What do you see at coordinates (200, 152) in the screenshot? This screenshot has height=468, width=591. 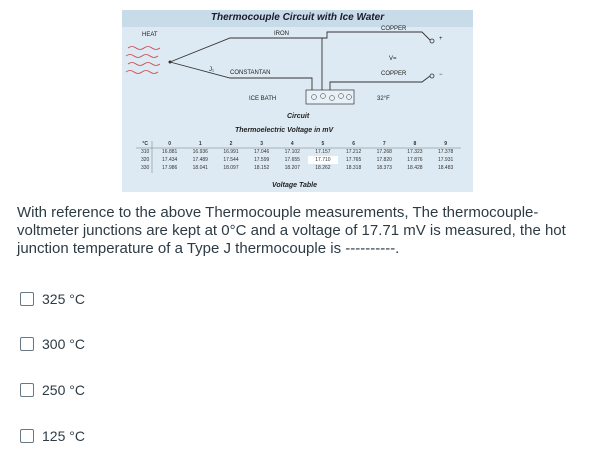 I see `table-cell: 16.936` at bounding box center [200, 152].